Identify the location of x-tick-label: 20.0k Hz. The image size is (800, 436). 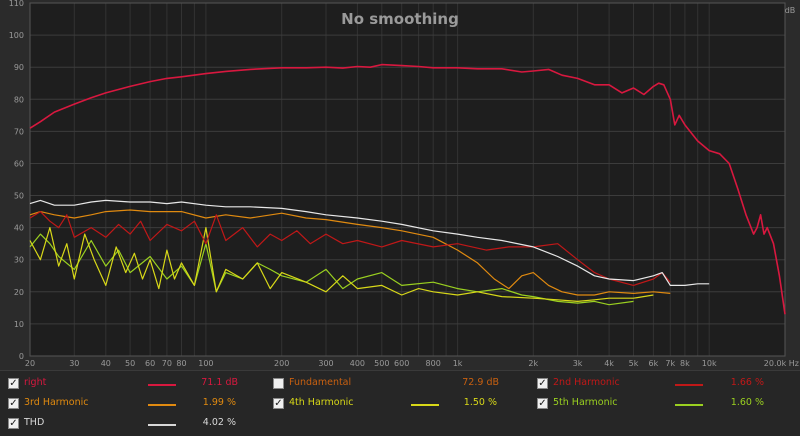
(781, 363).